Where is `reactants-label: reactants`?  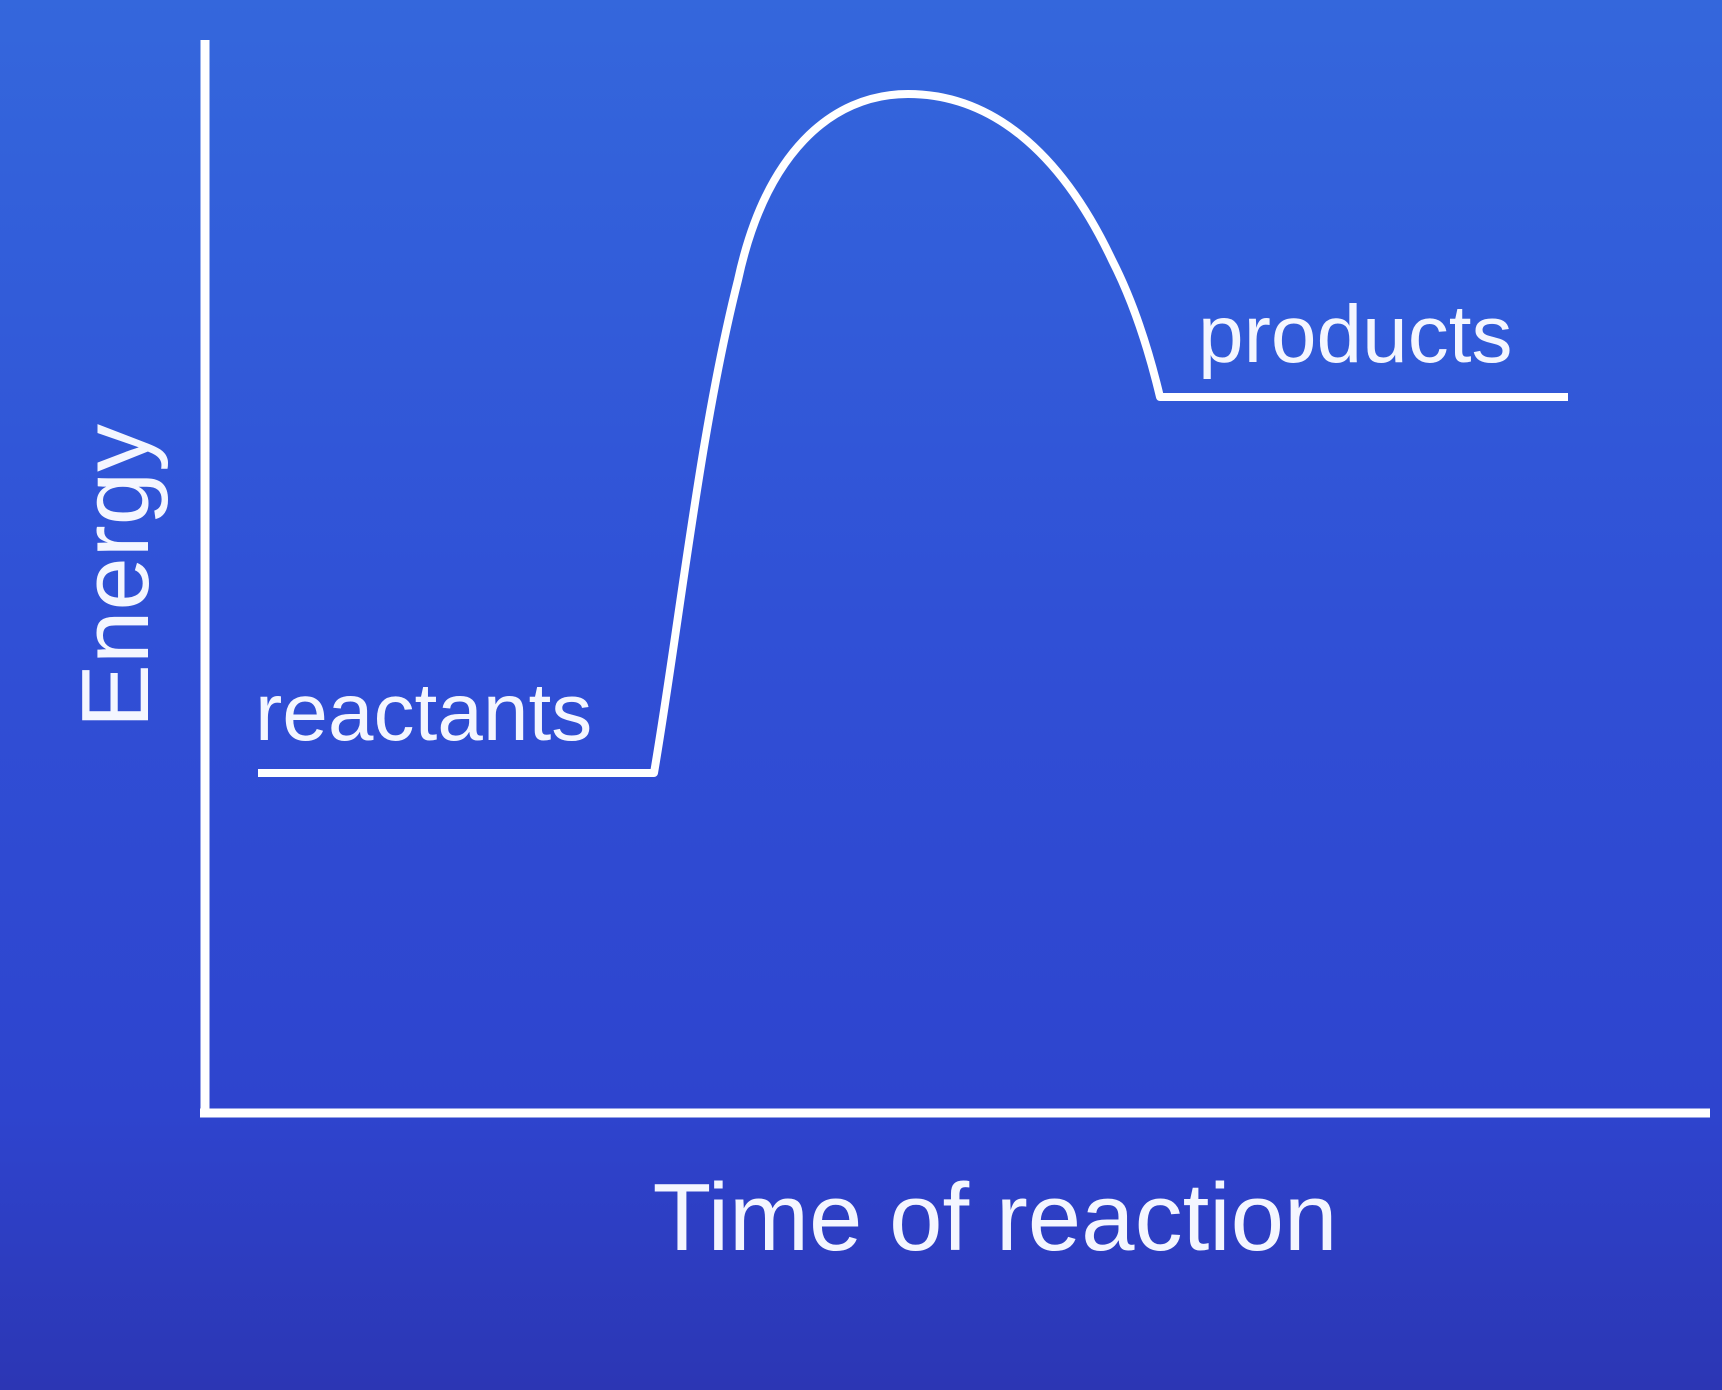 reactants-label: reactants is located at coordinates (423, 712).